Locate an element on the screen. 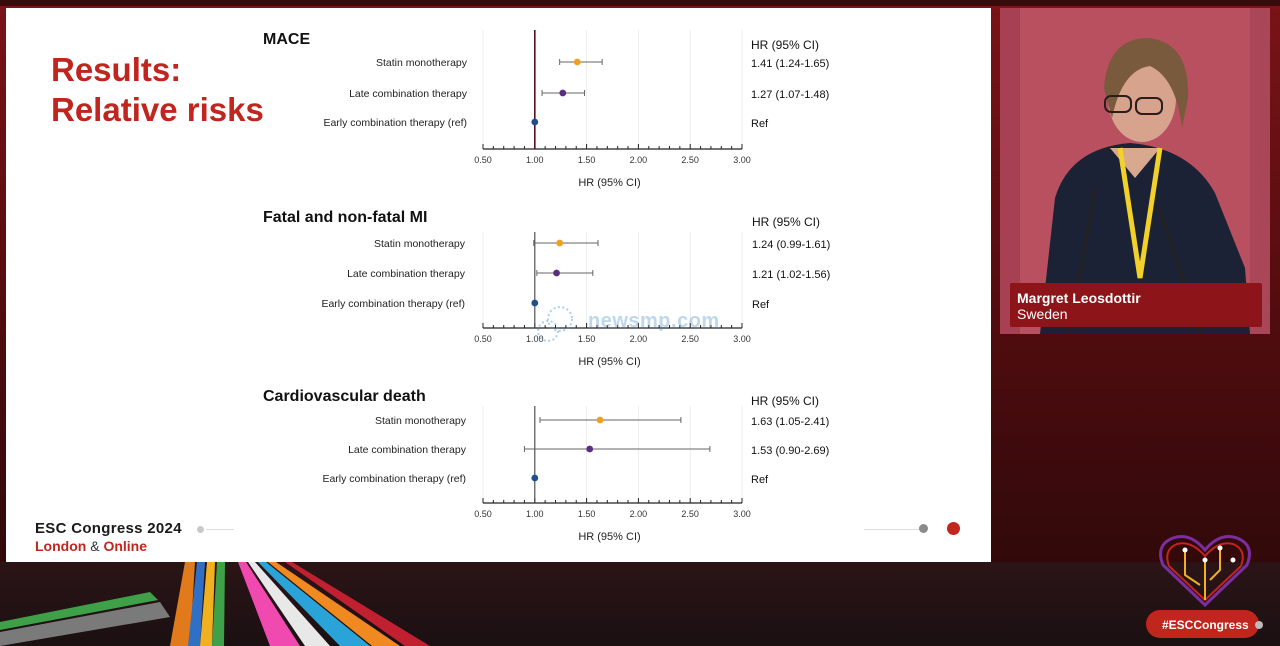 This screenshot has height=646, width=1280. speaker-name: Margret Leosdottir is located at coordinates (1079, 298).